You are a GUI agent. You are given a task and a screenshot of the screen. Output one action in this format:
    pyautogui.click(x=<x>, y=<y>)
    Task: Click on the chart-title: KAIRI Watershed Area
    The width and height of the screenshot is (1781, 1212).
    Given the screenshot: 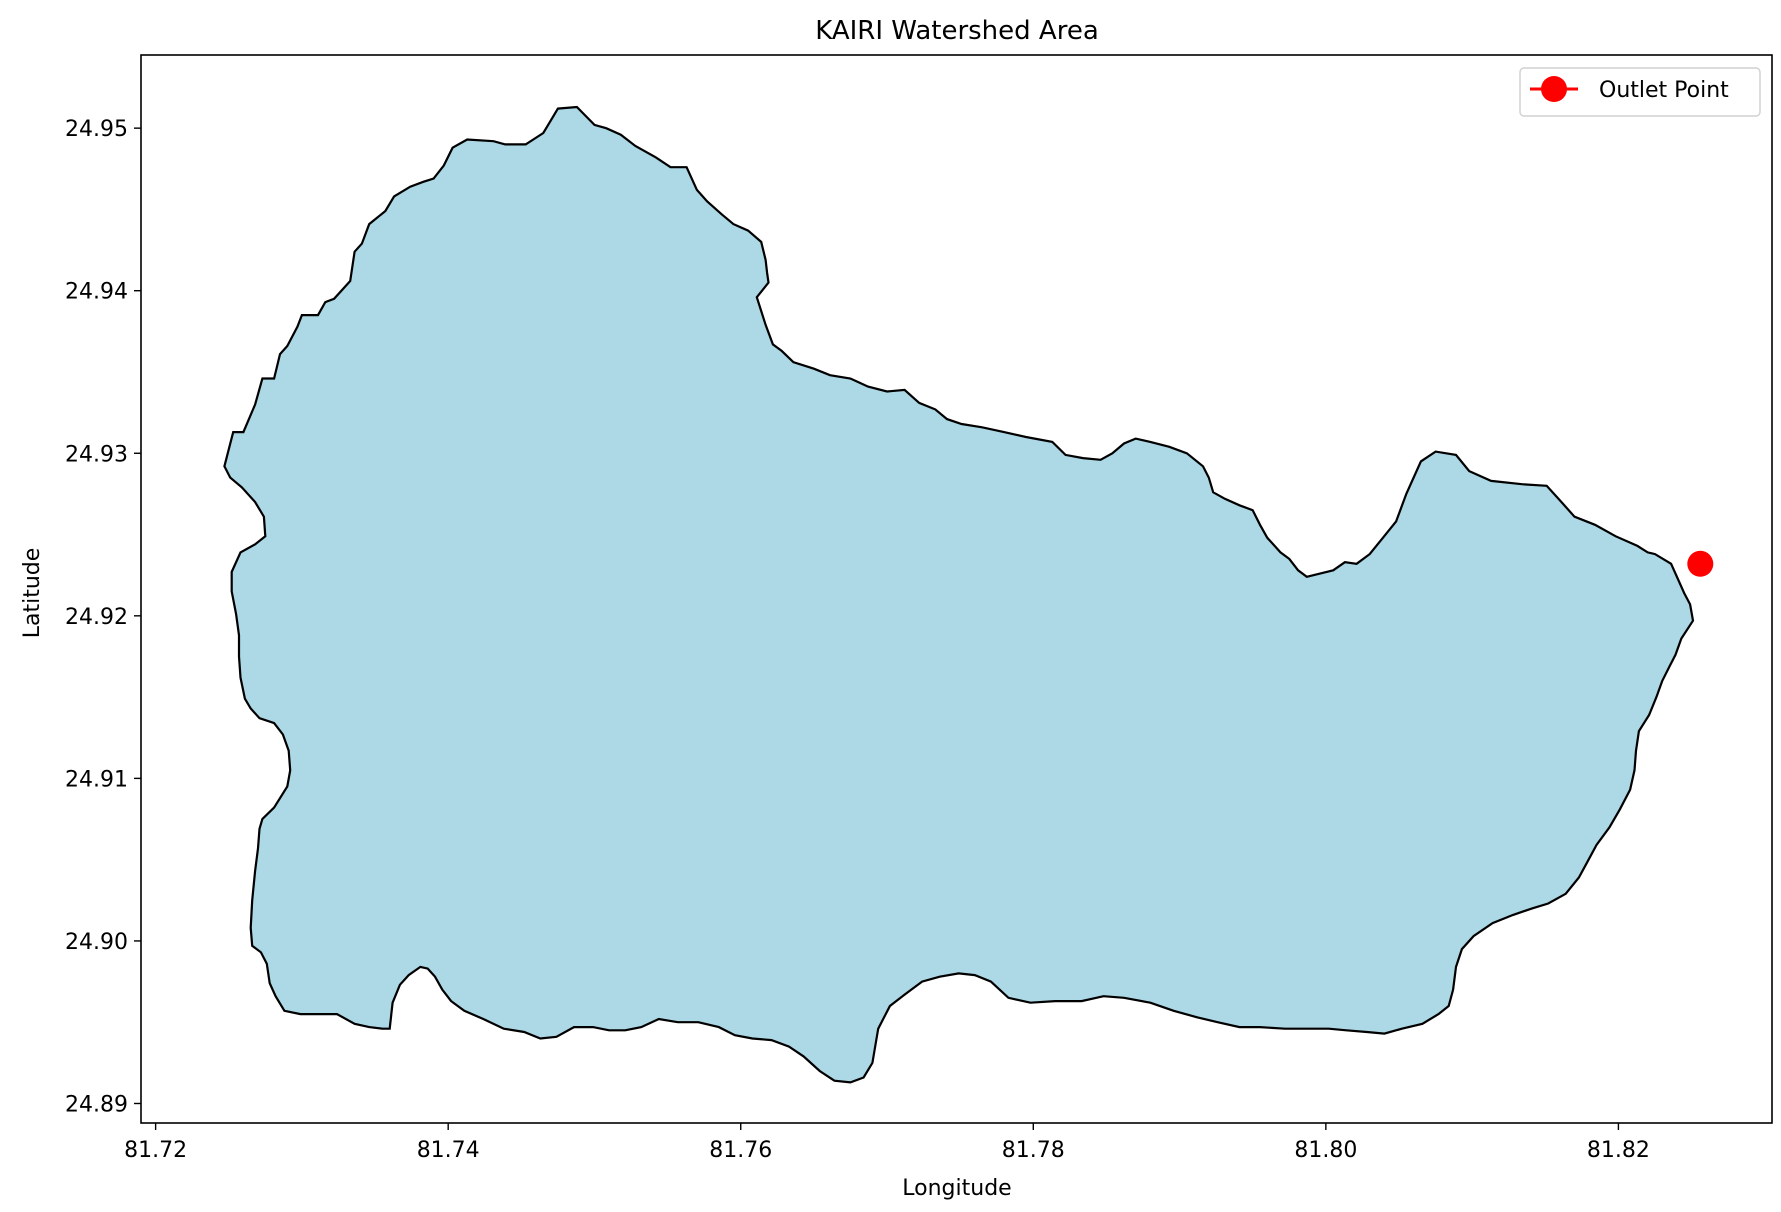 What is the action you would take?
    pyautogui.click(x=957, y=31)
    